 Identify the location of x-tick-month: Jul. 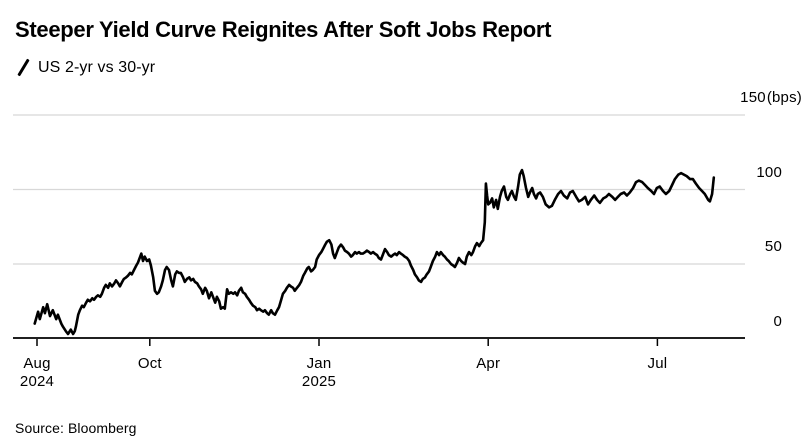
(657, 363).